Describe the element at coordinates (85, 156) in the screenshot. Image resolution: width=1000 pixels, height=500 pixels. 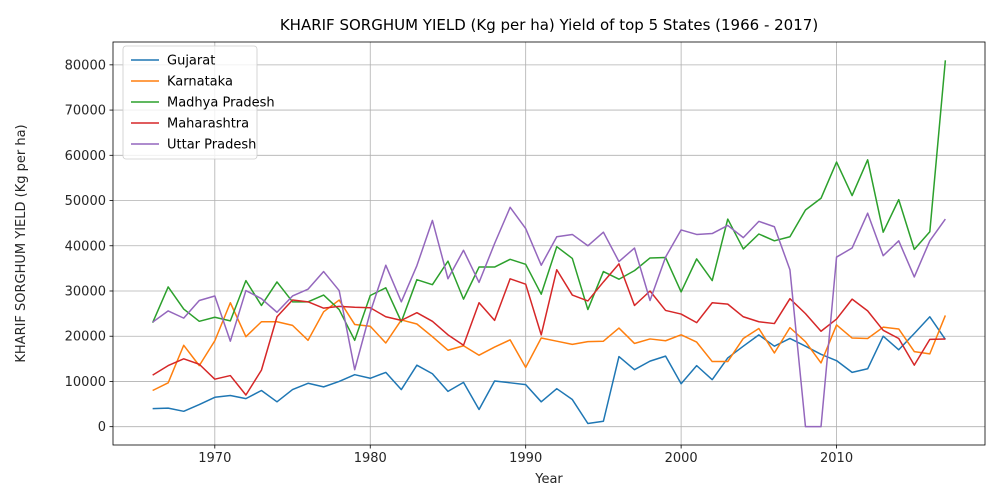
I see `y-tick-label: 60000` at that location.